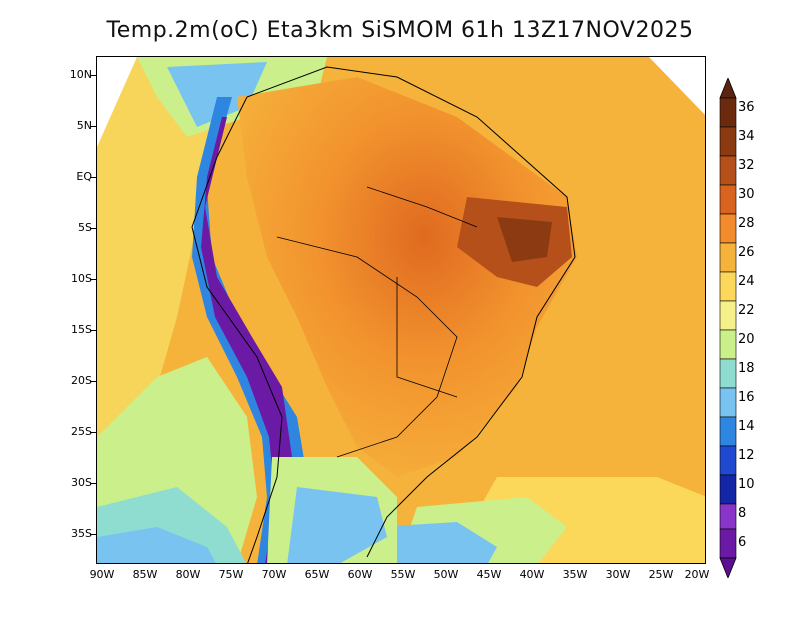 The height and width of the screenshot is (618, 800). What do you see at coordinates (728, 88) in the screenshot?
I see `colorbar-arrow-top` at bounding box center [728, 88].